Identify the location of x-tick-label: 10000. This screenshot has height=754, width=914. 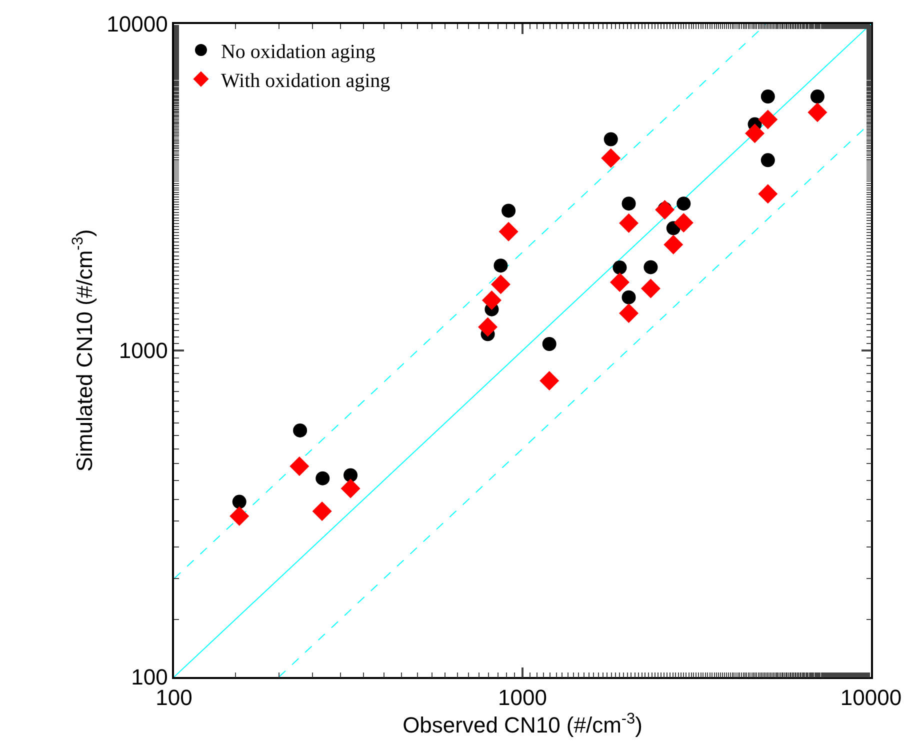
(871, 697).